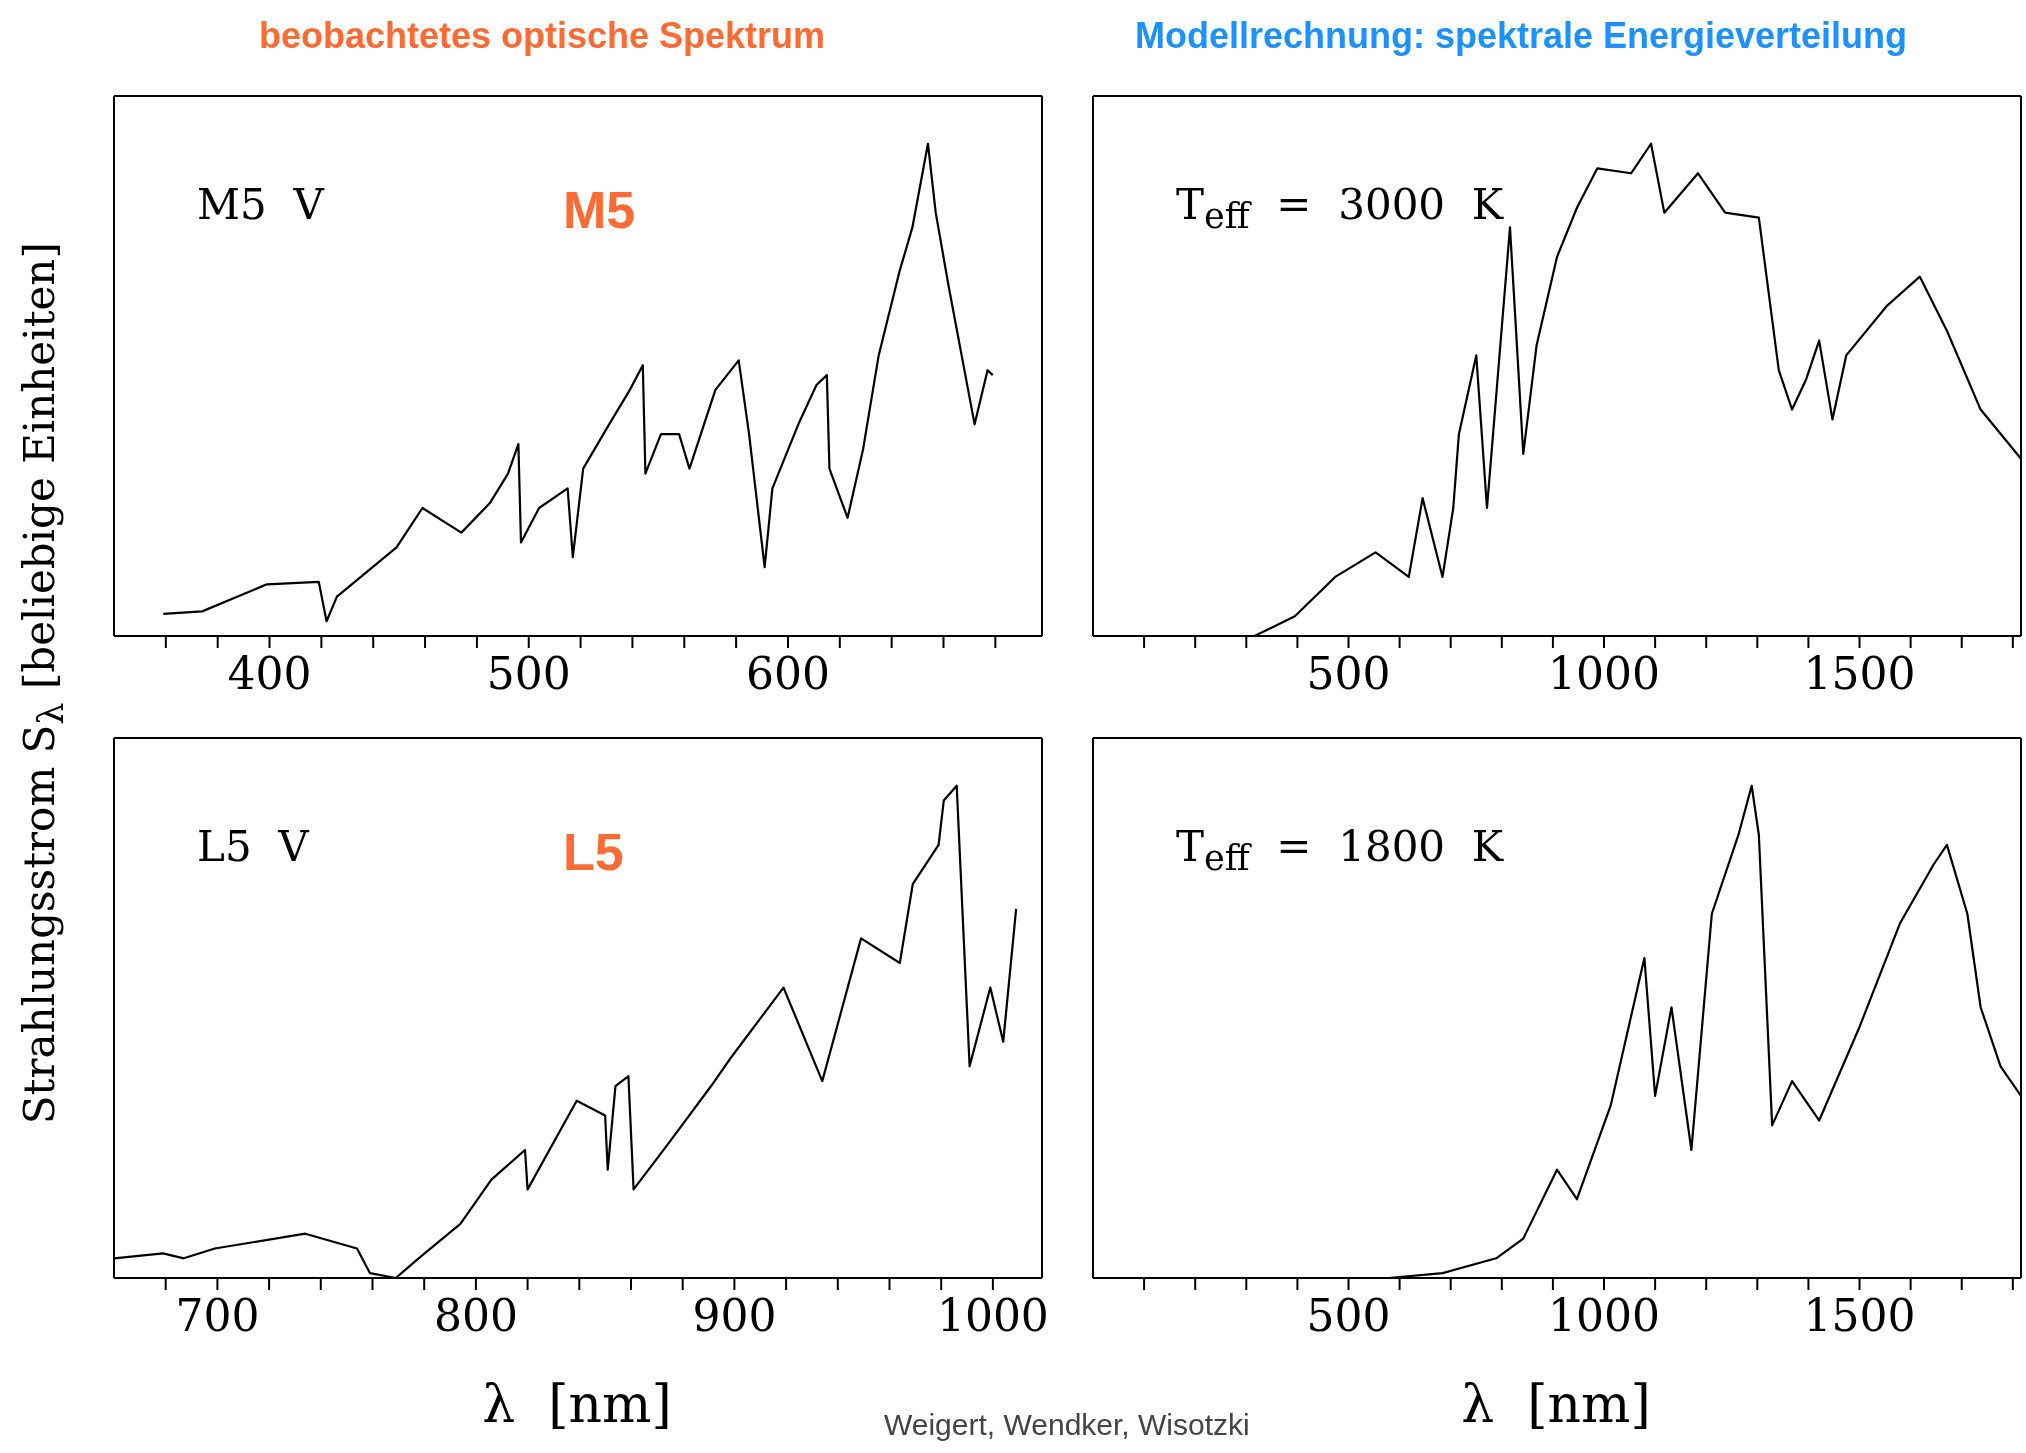 This screenshot has height=1453, width=2026. Describe the element at coordinates (1340, 850) in the screenshot. I see `annotation: T$_{eff}$ = 1800 K` at that location.